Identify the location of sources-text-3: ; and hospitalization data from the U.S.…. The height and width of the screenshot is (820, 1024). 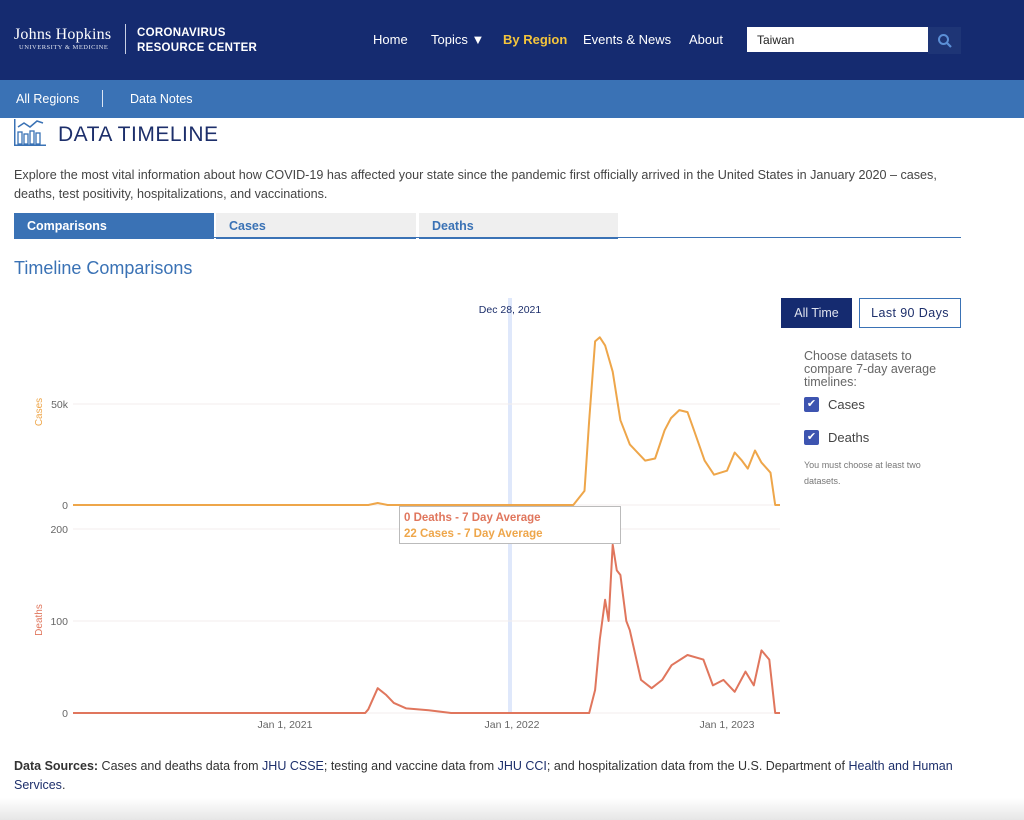
(697, 766).